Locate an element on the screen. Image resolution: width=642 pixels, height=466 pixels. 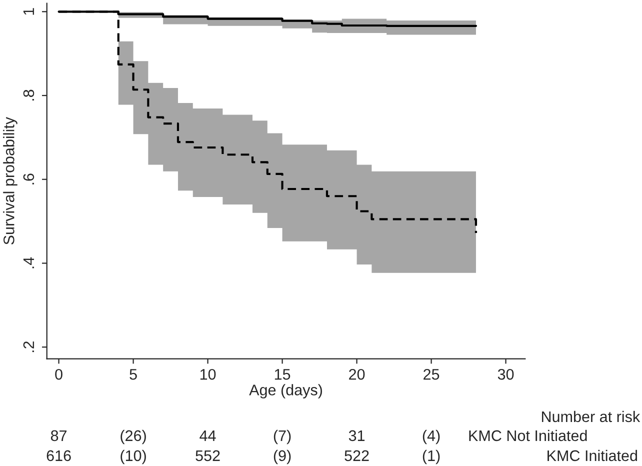
y-tick-label: .6 is located at coordinates (28, 179).